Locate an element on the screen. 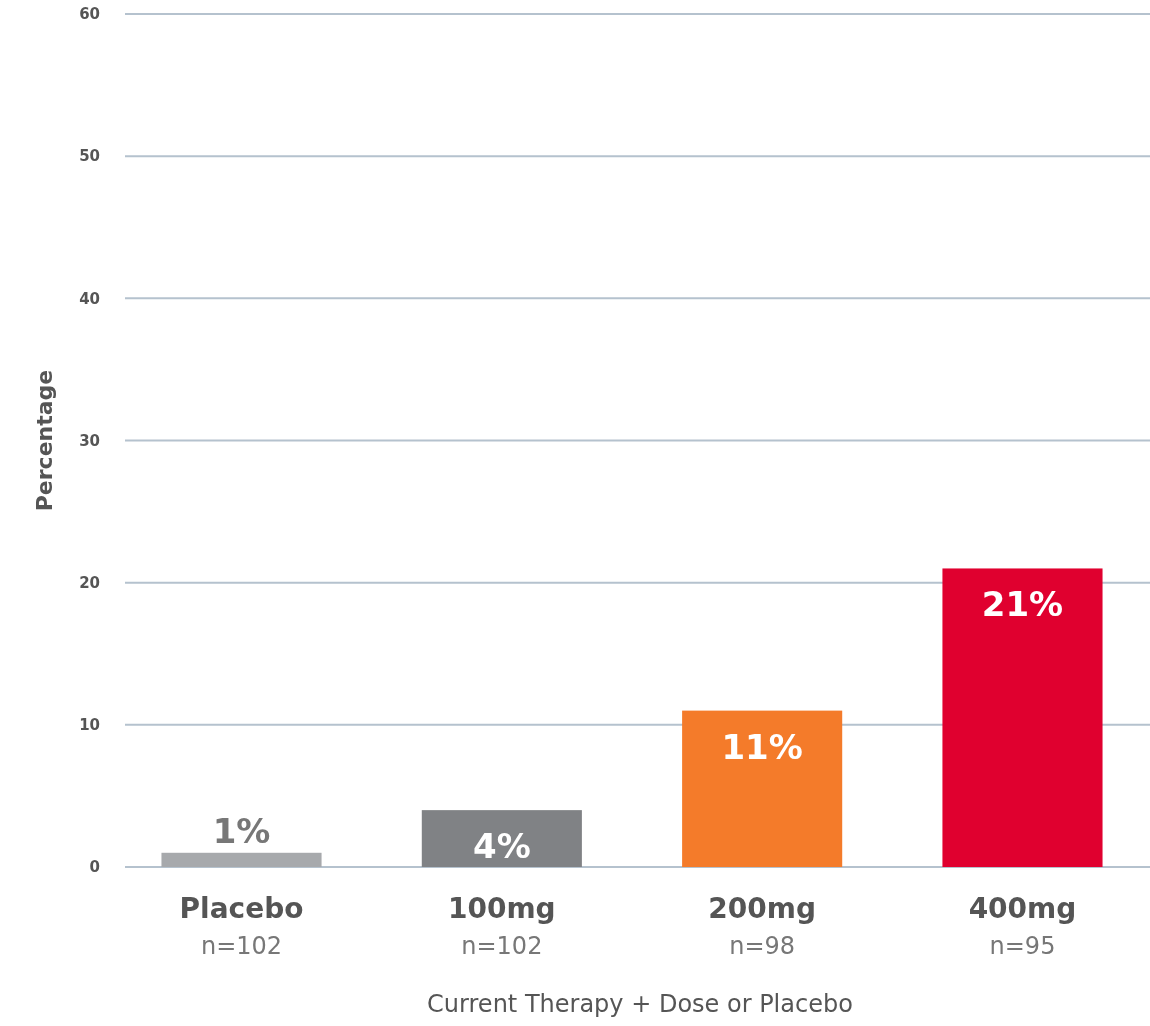 The width and height of the screenshot is (1150, 1026). data-label: 4% is located at coordinates (501, 846).